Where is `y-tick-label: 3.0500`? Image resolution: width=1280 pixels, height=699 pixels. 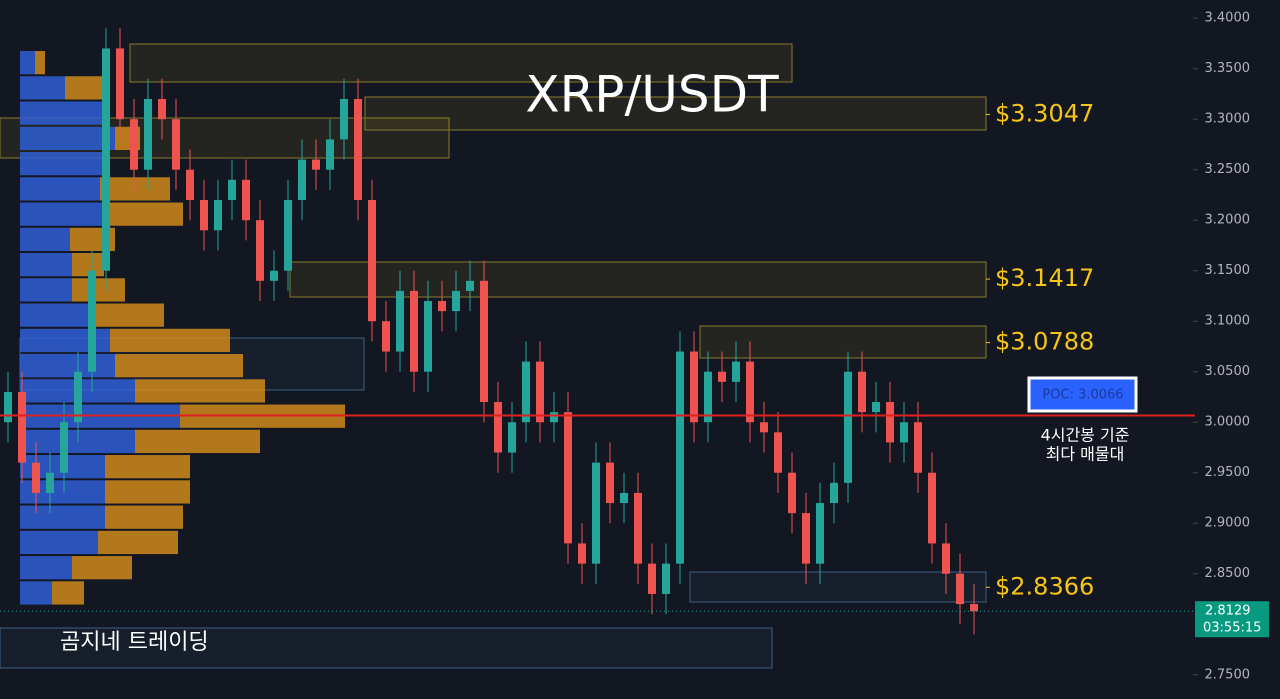 y-tick-label: 3.0500 is located at coordinates (1228, 371).